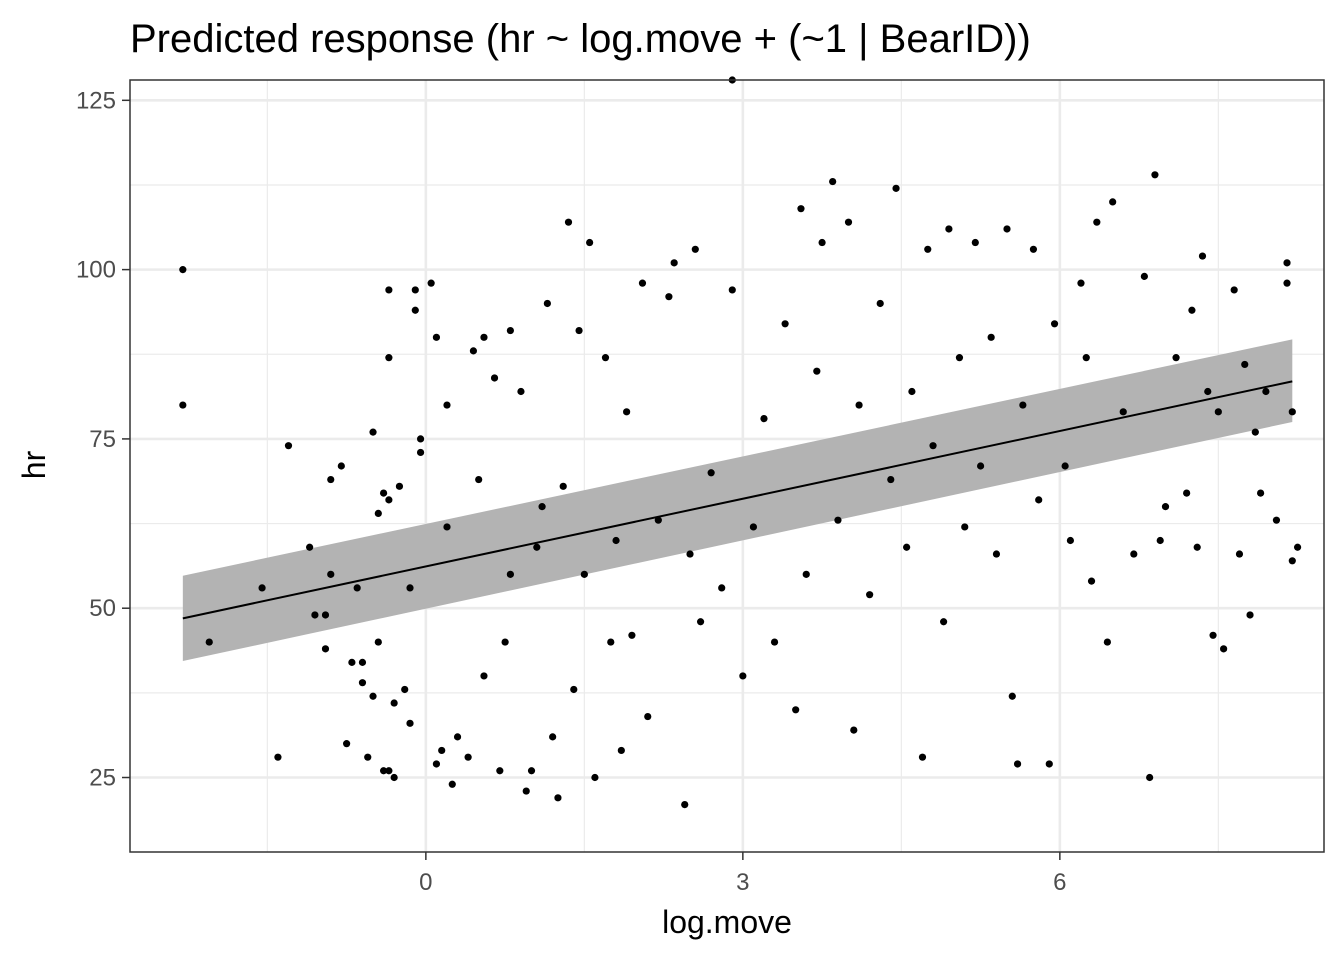  Describe the element at coordinates (743, 874) in the screenshot. I see `x-axis: 0 3 6` at that location.